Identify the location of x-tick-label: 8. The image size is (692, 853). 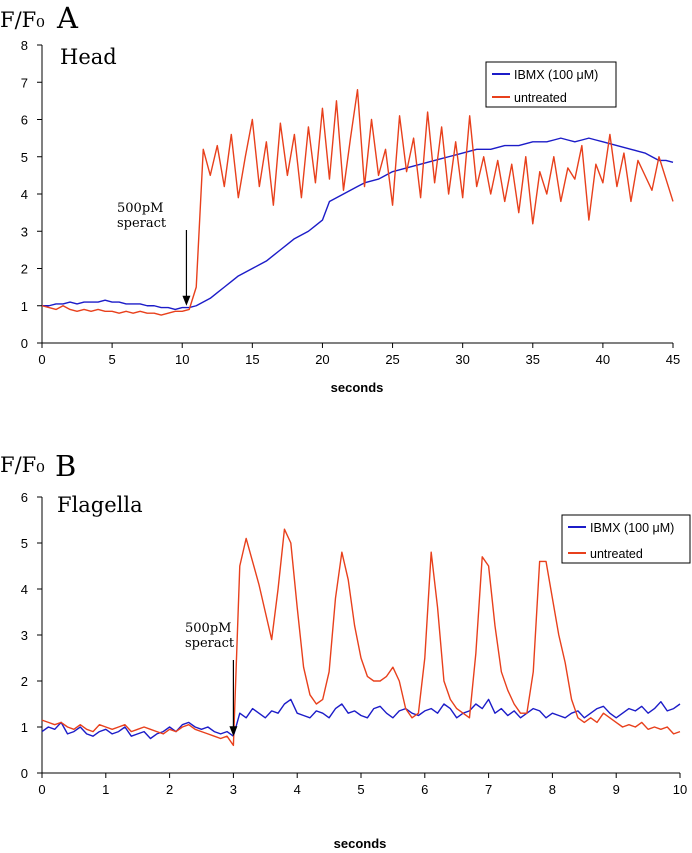
(552, 789).